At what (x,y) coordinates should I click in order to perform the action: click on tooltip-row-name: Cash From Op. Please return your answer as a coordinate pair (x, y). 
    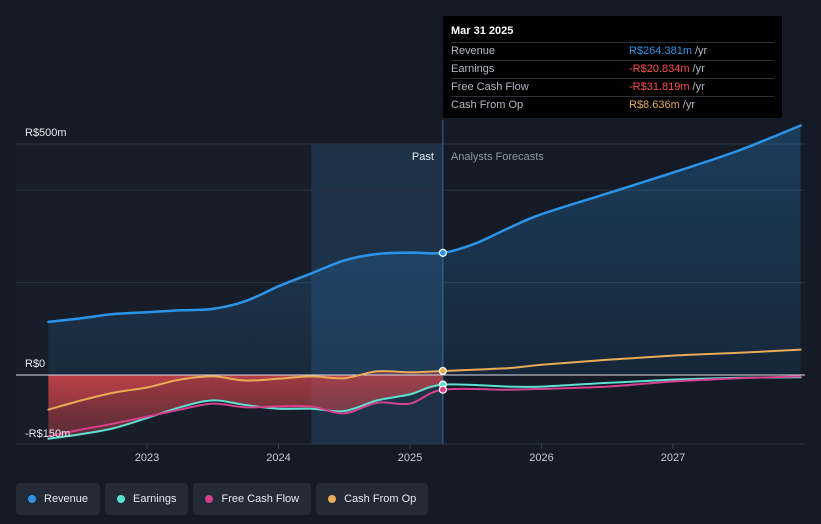
    Looking at the image, I should click on (487, 105).